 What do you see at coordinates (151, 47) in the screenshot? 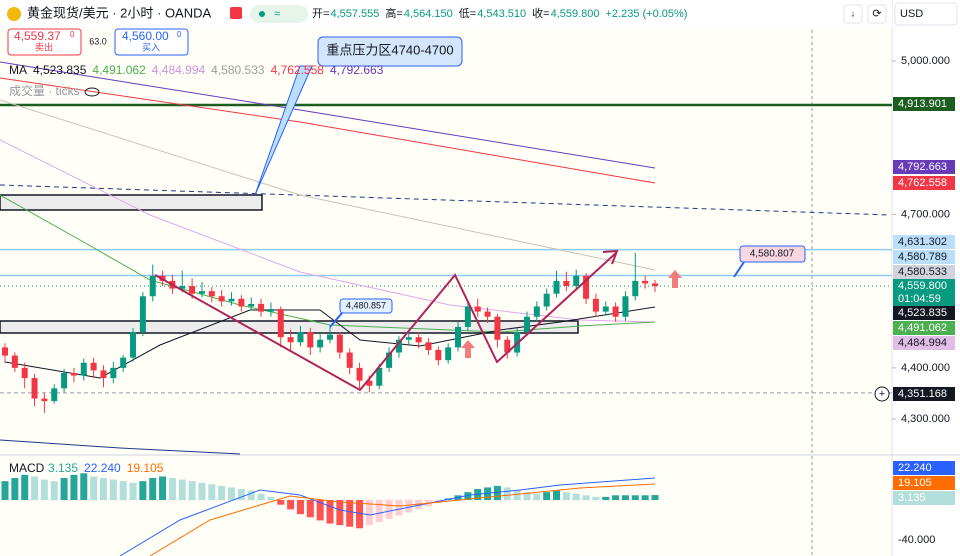
I see `buy-label: 买入` at bounding box center [151, 47].